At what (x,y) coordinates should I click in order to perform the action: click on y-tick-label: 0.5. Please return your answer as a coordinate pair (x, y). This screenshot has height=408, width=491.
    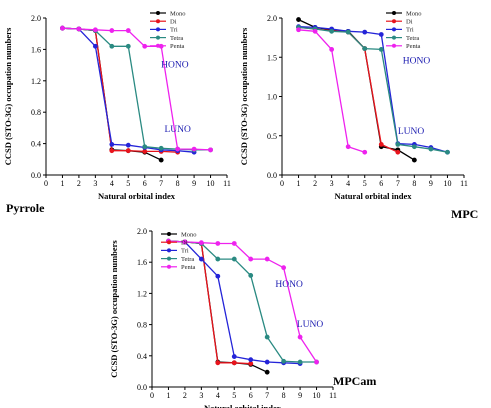
    Looking at the image, I should click on (272, 136).